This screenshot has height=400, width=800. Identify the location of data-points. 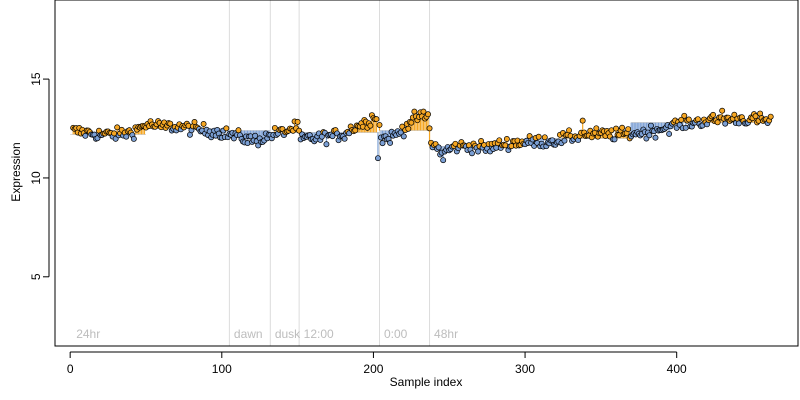
(422, 135).